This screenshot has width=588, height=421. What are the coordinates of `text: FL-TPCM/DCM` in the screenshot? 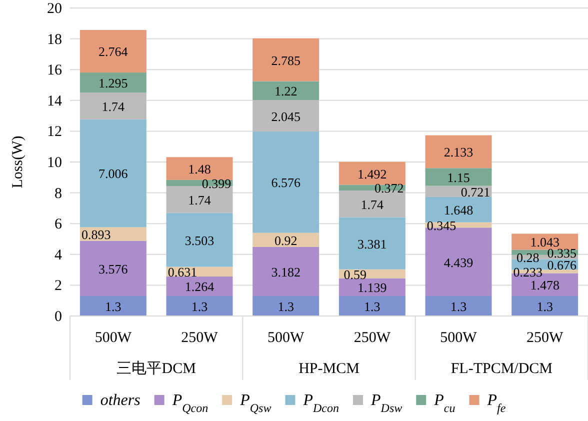 It's located at (501, 369).